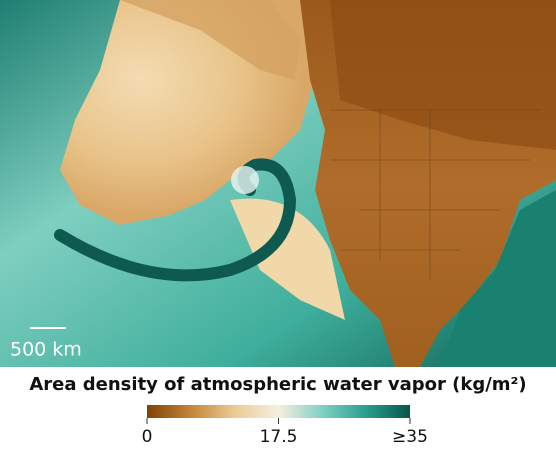  Describe the element at coordinates (498, 278) in the screenshot. I see `moist-air` at that location.